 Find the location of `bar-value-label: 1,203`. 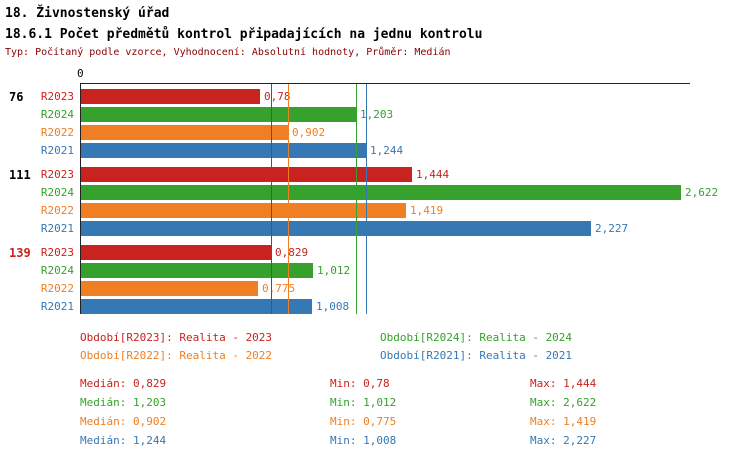

bar-value-label: 1,203 is located at coordinates (377, 114).